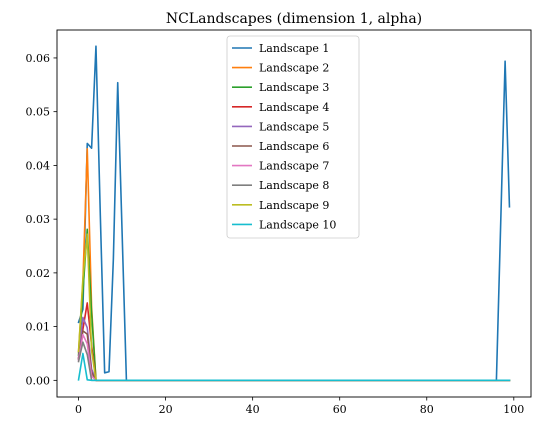  Describe the element at coordinates (38, 165) in the screenshot. I see `y-tick-label: 0.04` at that location.